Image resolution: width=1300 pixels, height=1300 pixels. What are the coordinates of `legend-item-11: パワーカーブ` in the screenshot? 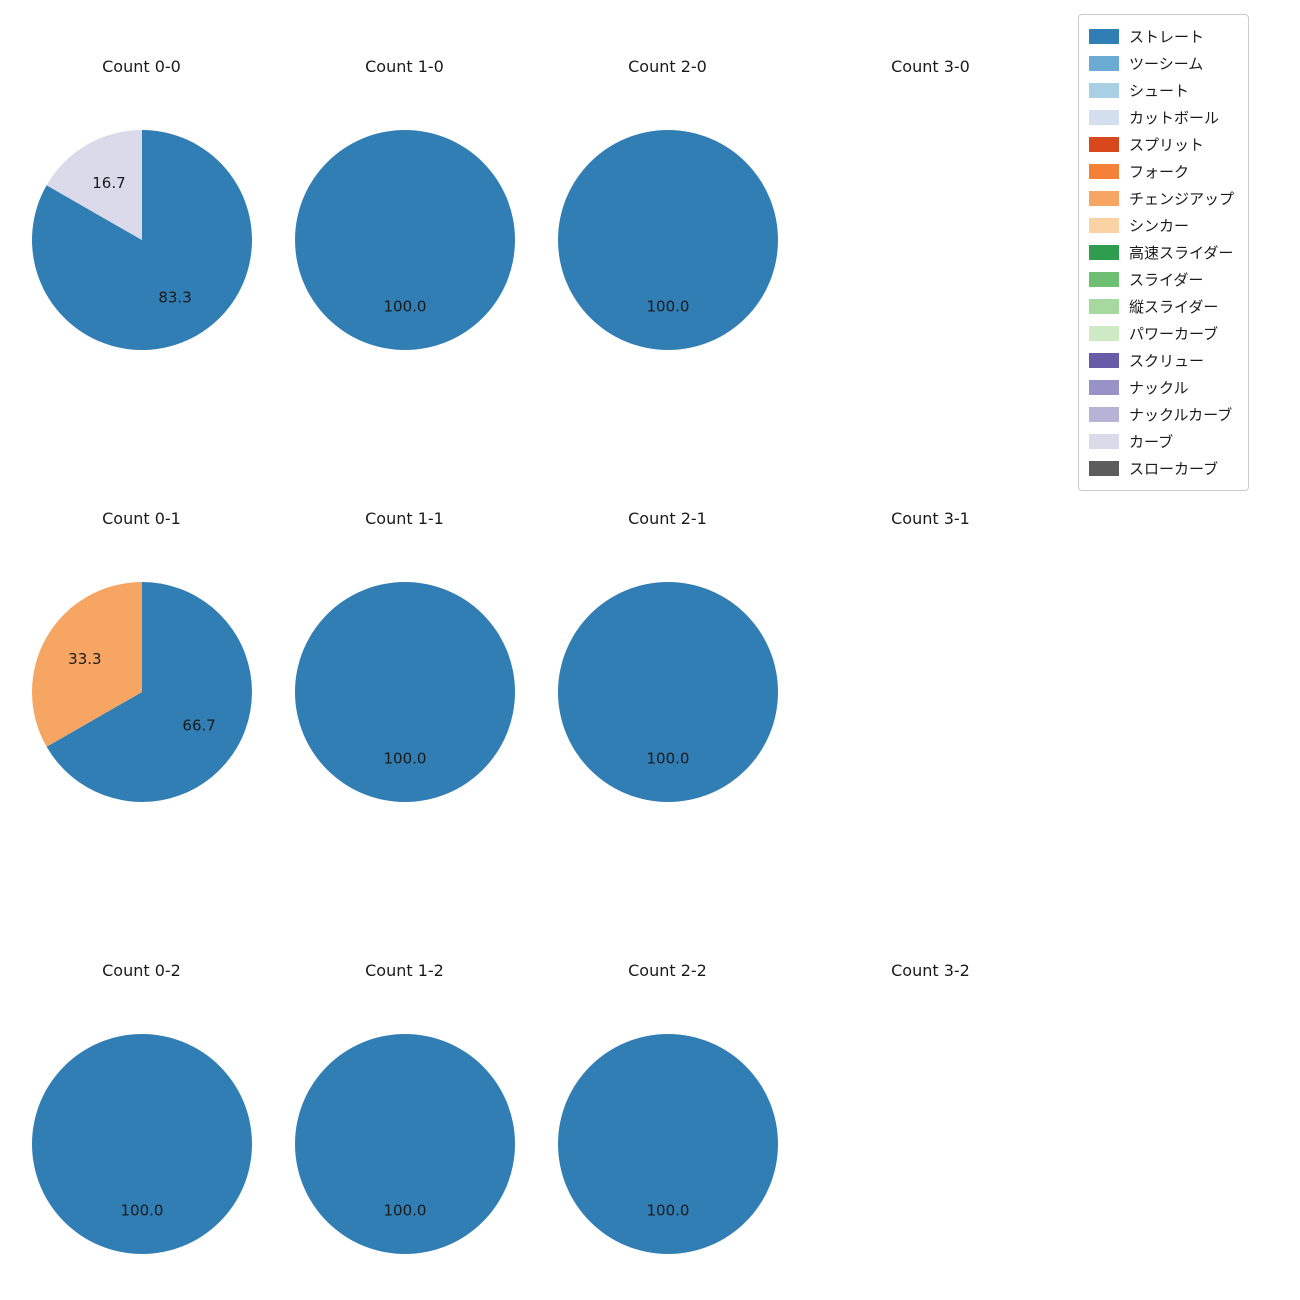 It's located at (1161, 333).